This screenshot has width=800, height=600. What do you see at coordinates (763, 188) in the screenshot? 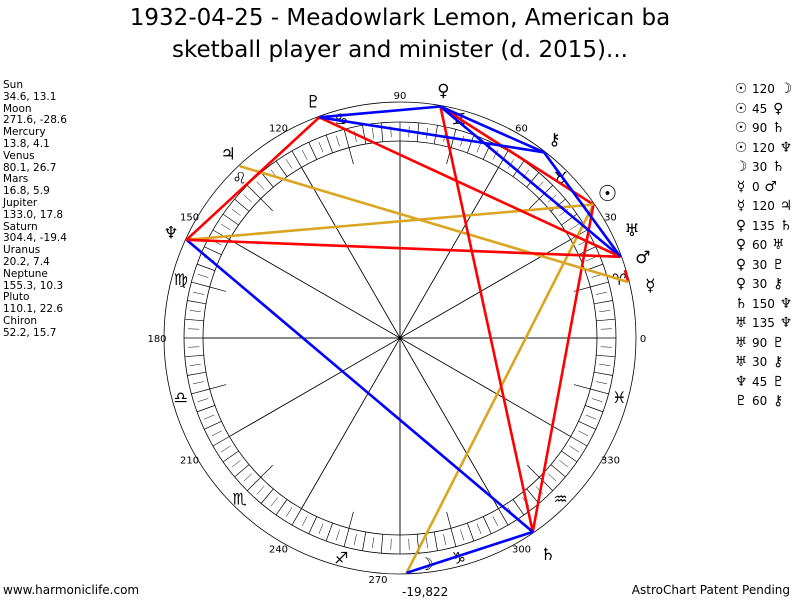
I see `aspect-row: ☿︎ 0 ♂︎` at bounding box center [763, 188].